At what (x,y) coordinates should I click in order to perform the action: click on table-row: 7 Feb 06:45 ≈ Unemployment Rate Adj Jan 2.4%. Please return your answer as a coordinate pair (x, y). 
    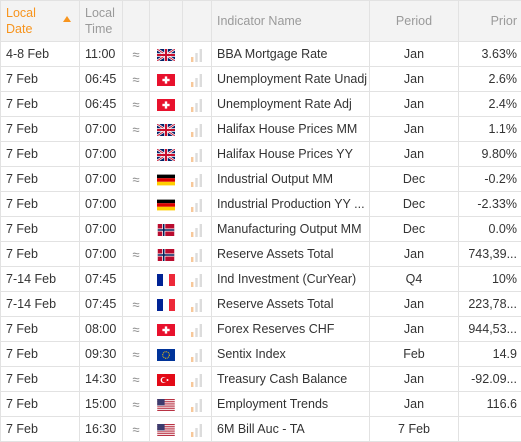
    Looking at the image, I should click on (260, 104).